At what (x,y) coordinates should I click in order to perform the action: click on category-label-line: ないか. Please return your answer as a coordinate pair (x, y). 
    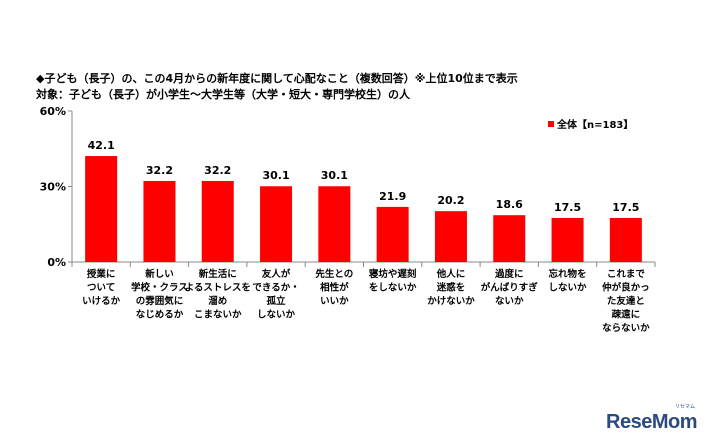
    Looking at the image, I should click on (509, 301).